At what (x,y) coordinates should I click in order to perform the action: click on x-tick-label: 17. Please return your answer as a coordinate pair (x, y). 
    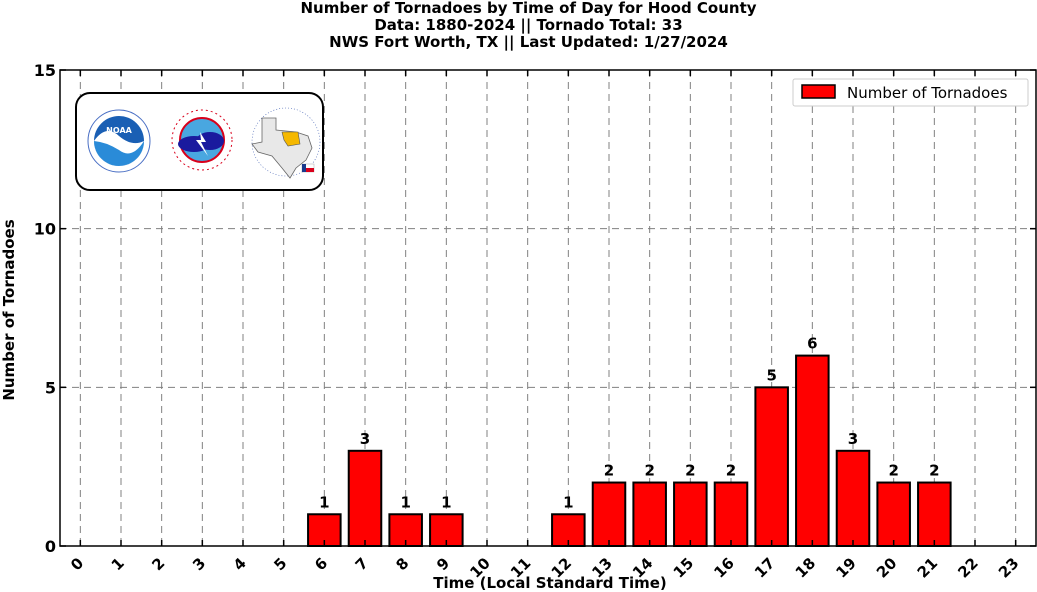
    Looking at the image, I should click on (764, 567).